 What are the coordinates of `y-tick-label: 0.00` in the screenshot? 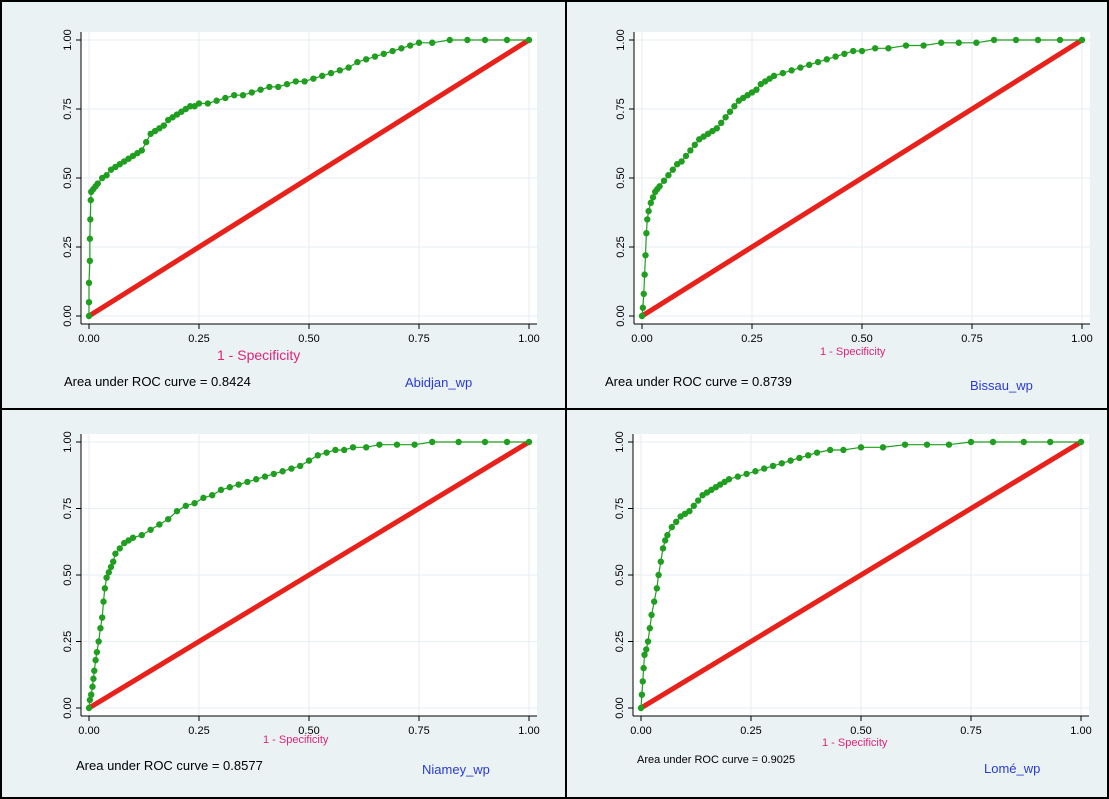 It's located at (68, 315).